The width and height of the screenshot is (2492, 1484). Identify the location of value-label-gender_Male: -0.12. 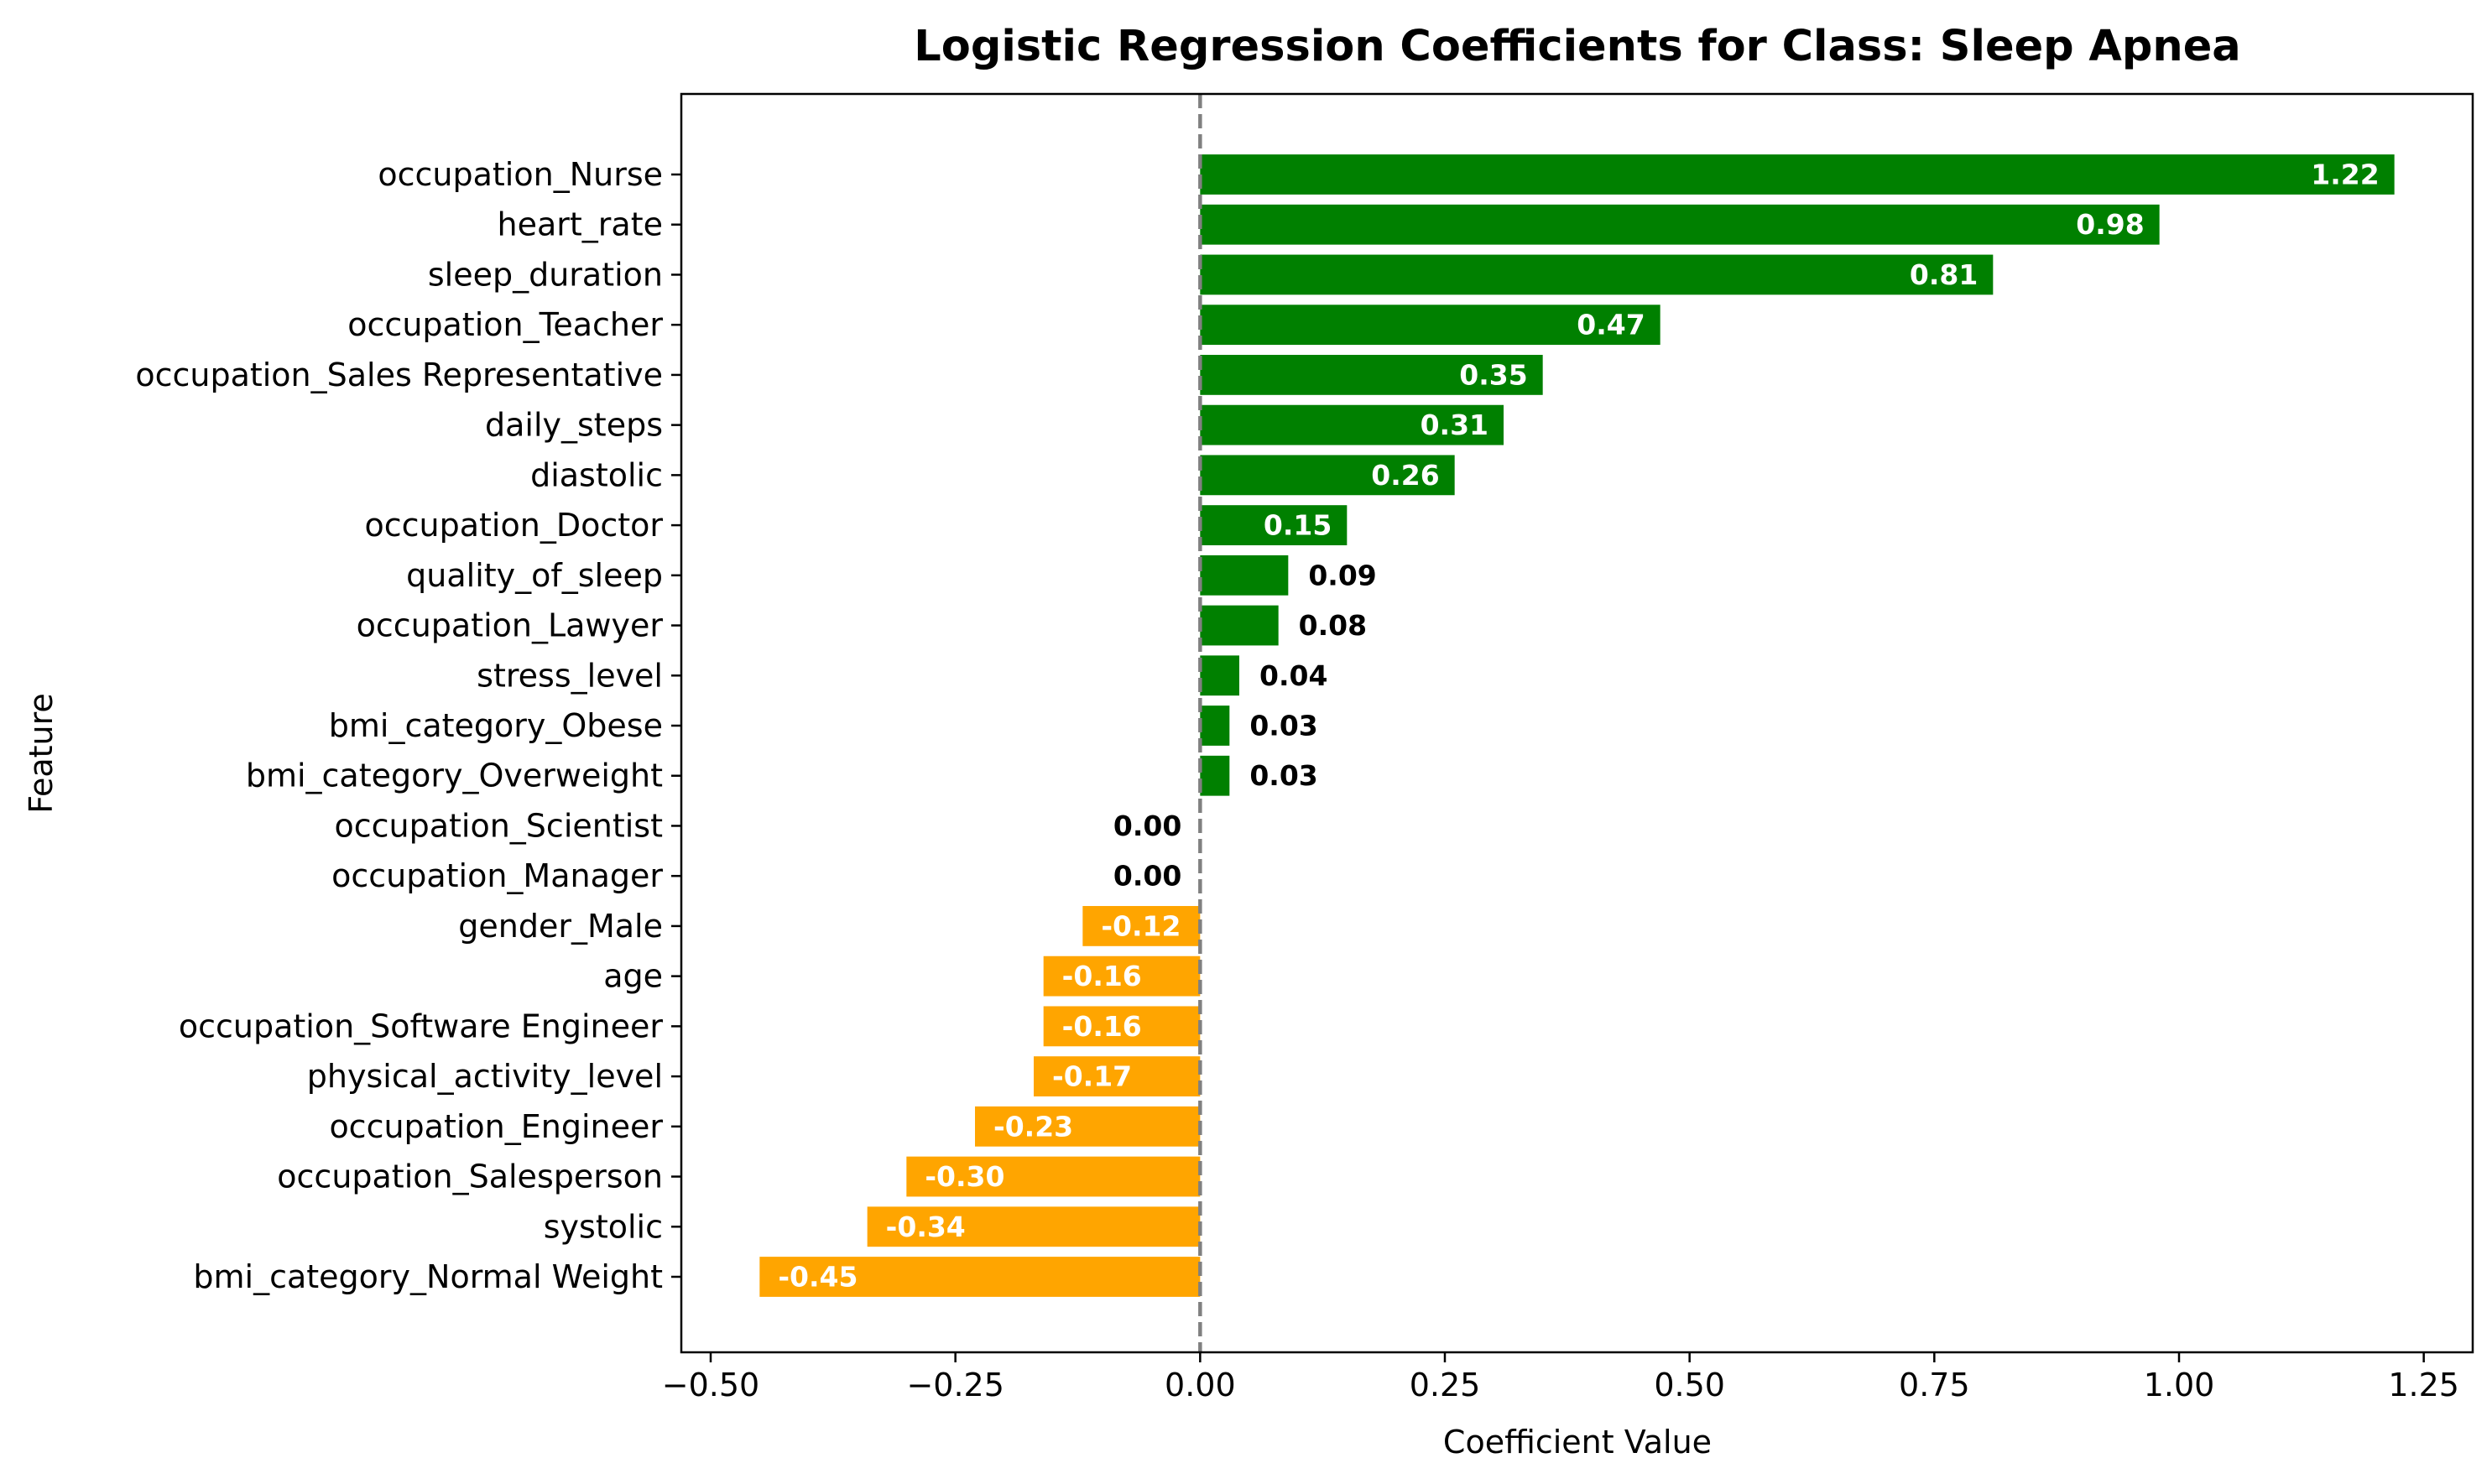
(1141, 925).